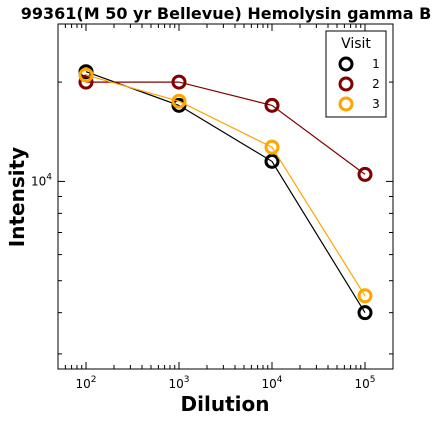  What do you see at coordinates (225, 404) in the screenshot?
I see `x-axis-label: Dilution` at bounding box center [225, 404].